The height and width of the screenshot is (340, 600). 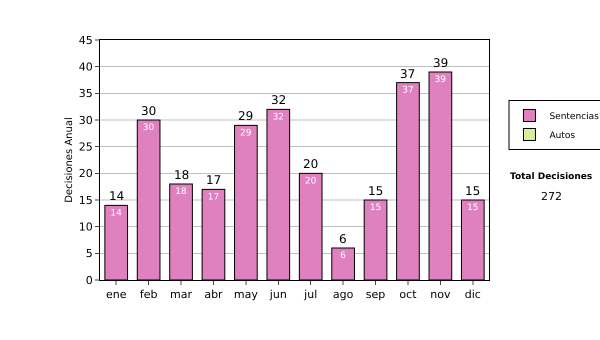 What do you see at coordinates (278, 117) in the screenshot?
I see `data-label: 32` at bounding box center [278, 117].